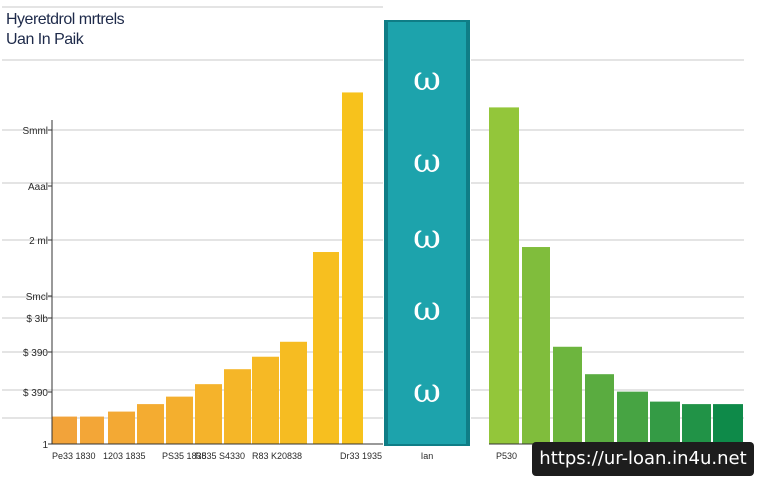 The image size is (760, 480). What do you see at coordinates (45, 39) in the screenshot?
I see `chart-subtitle: Uan In Paik` at bounding box center [45, 39].